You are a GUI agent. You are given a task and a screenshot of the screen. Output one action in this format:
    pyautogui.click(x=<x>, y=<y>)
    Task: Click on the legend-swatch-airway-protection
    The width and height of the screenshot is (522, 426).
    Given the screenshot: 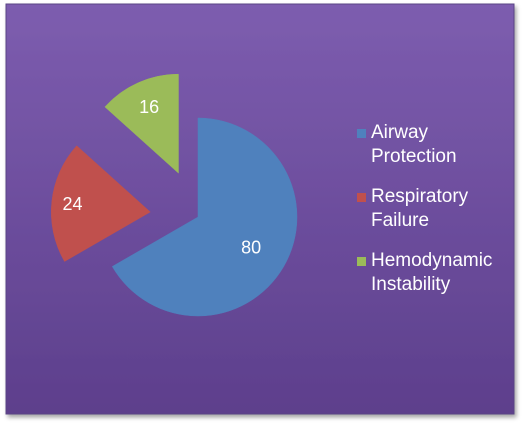 What is the action you would take?
    pyautogui.click(x=361, y=133)
    